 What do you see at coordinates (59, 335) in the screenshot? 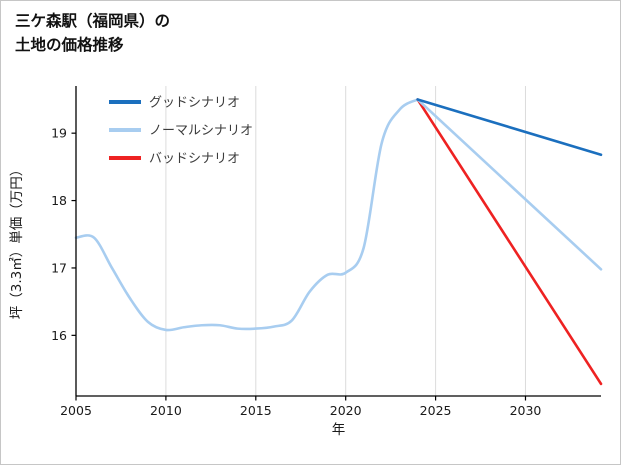
I see `y-tick-label: 16` at bounding box center [59, 335].